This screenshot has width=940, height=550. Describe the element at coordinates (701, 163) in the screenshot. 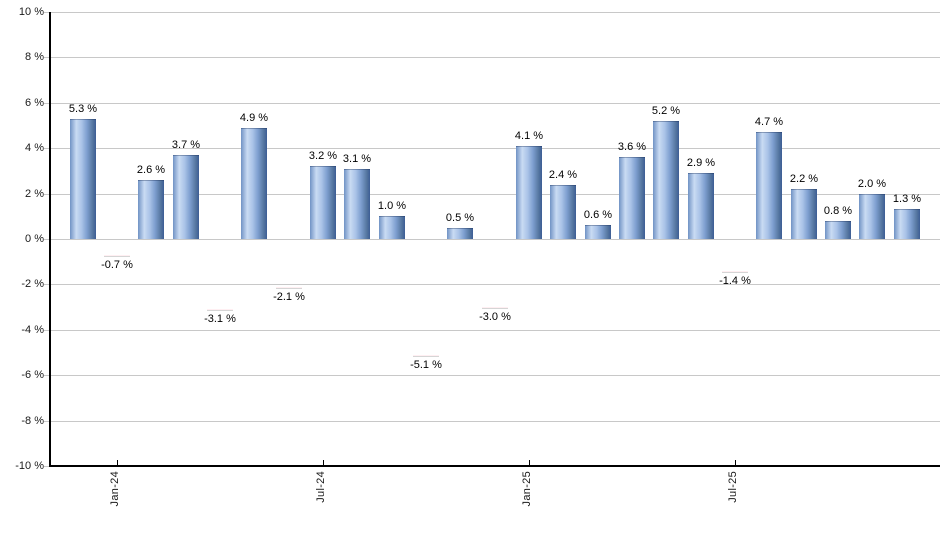

I see `bar-value-label: 2.9 %` at that location.